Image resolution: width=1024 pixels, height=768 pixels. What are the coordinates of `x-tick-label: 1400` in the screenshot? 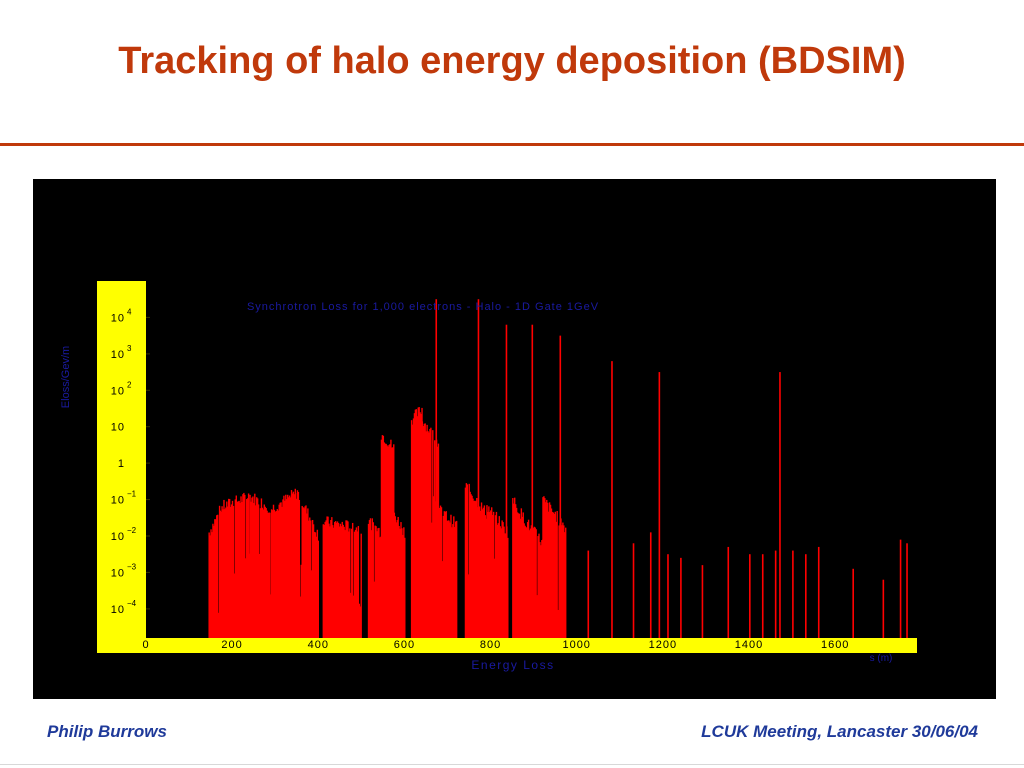 It's located at (749, 645).